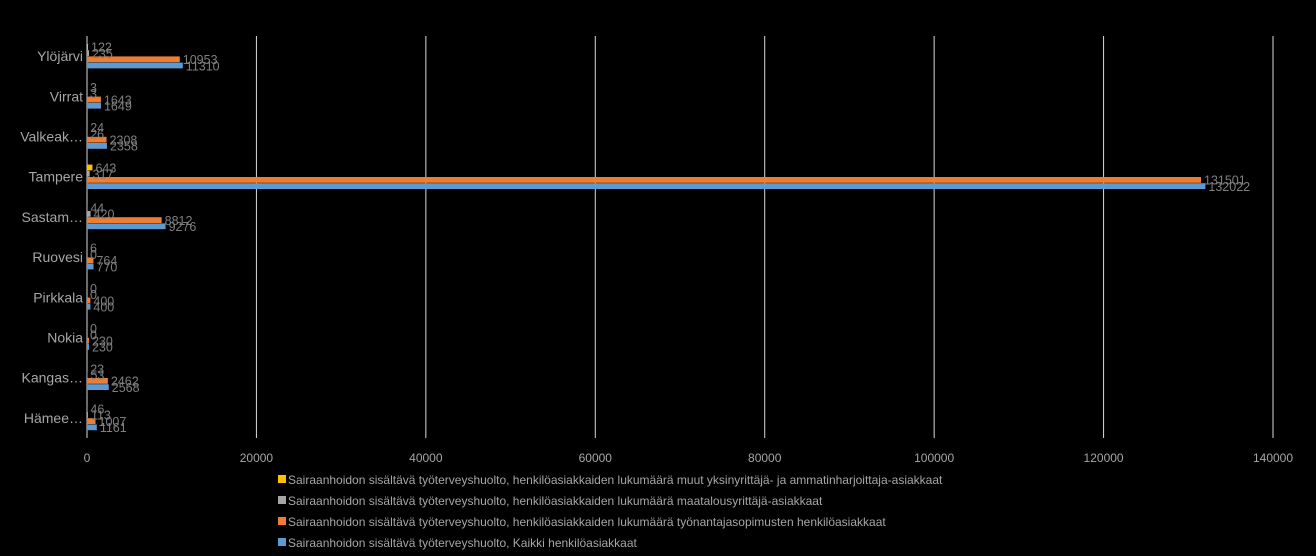 The height and width of the screenshot is (556, 1316). What do you see at coordinates (60, 56) in the screenshot?
I see `category-label: Ylöjärvi` at bounding box center [60, 56].